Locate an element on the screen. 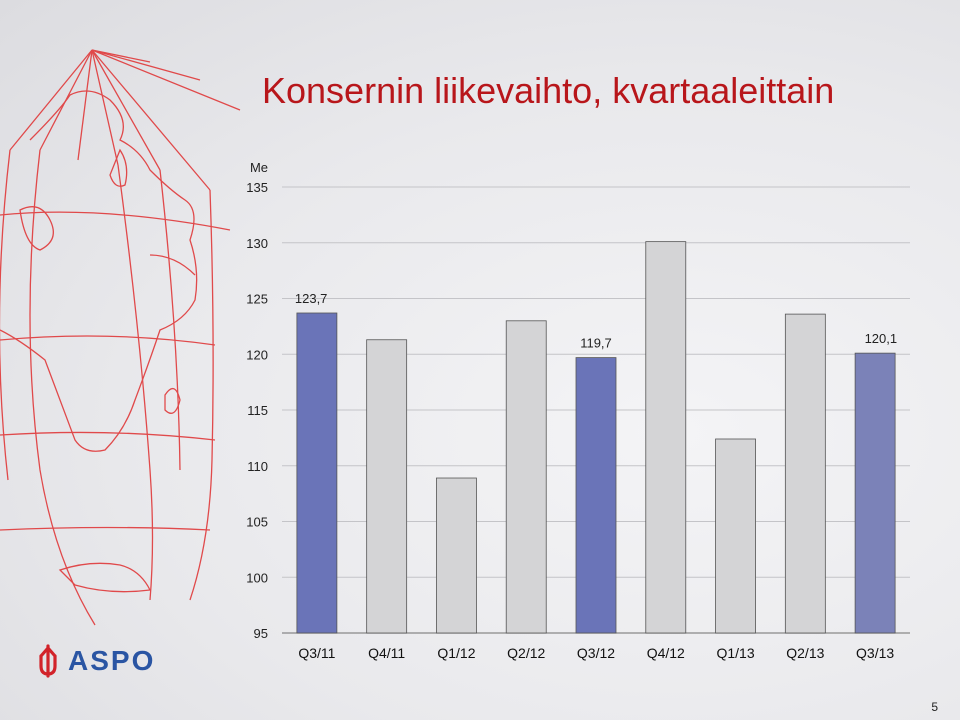  aspo-logo: ASPO is located at coordinates (95, 661).